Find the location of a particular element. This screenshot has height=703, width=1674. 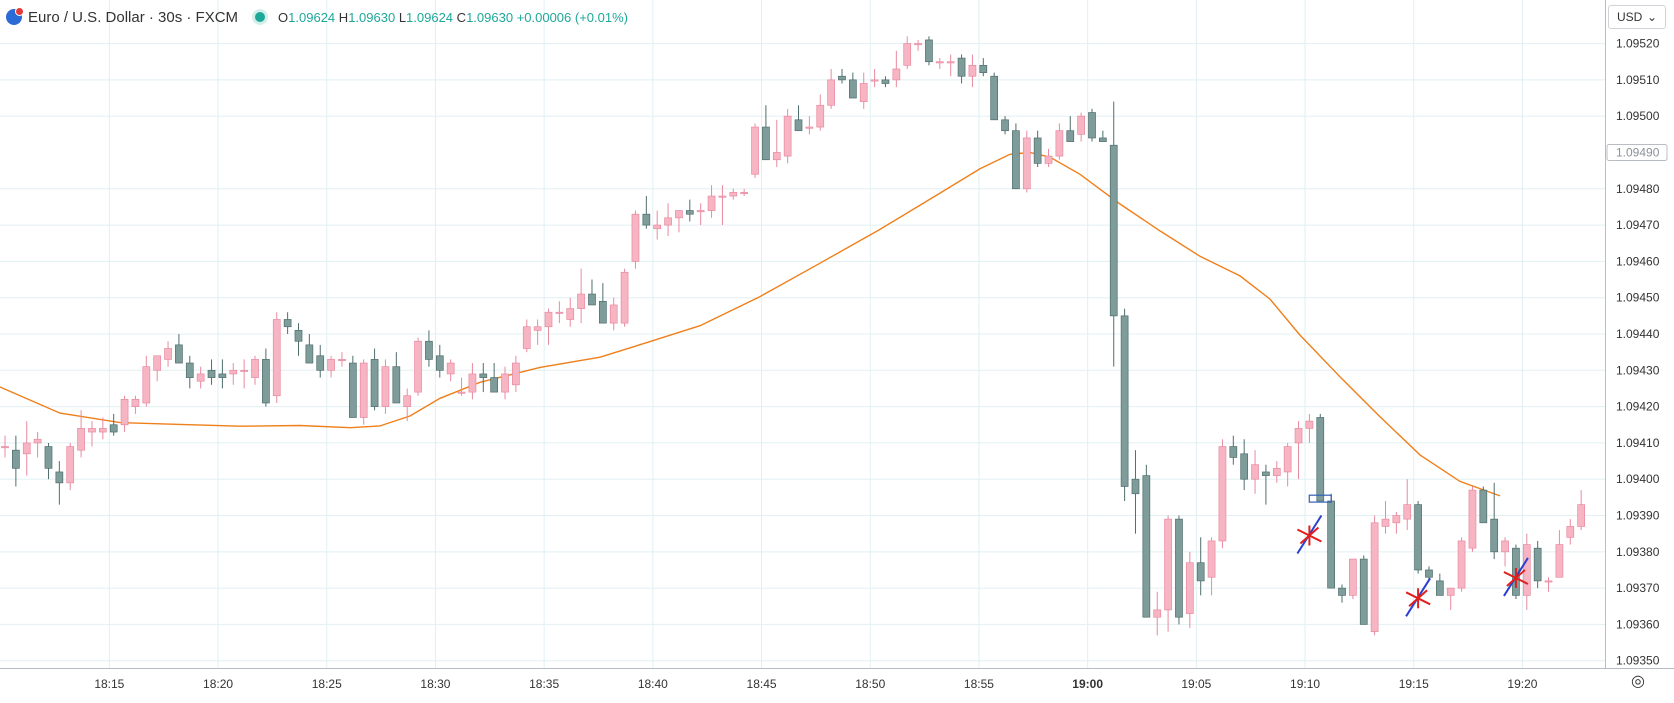

annotations-layer is located at coordinates (1412, 555).